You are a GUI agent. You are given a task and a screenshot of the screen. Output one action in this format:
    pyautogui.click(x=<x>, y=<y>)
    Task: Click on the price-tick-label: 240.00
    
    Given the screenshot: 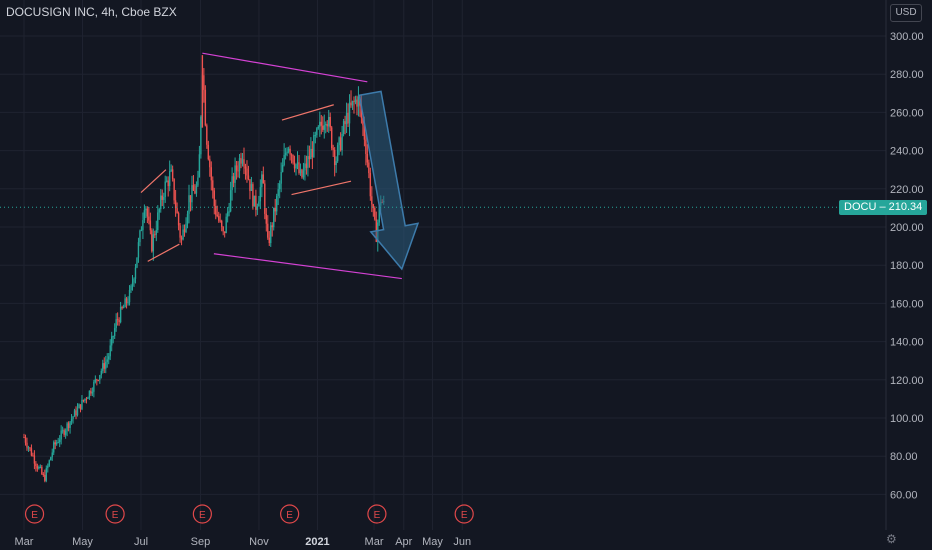 What is the action you would take?
    pyautogui.click(x=907, y=152)
    